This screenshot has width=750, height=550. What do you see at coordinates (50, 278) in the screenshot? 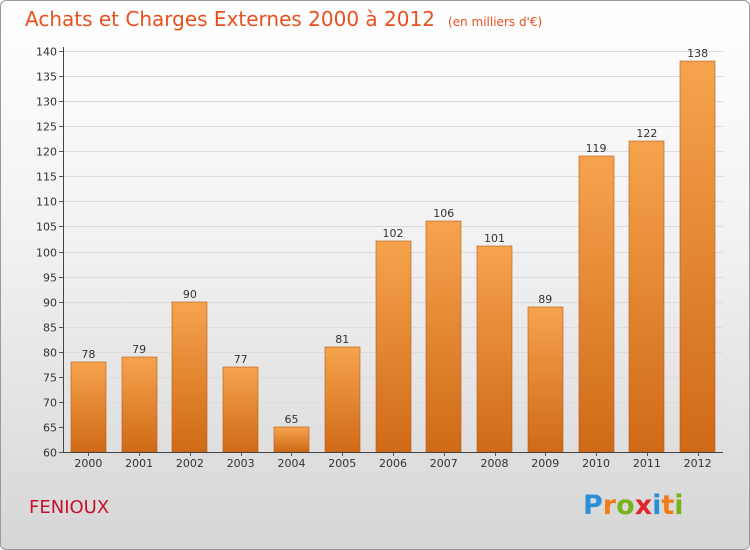
I see `y-tick-label: 95` at bounding box center [50, 278].